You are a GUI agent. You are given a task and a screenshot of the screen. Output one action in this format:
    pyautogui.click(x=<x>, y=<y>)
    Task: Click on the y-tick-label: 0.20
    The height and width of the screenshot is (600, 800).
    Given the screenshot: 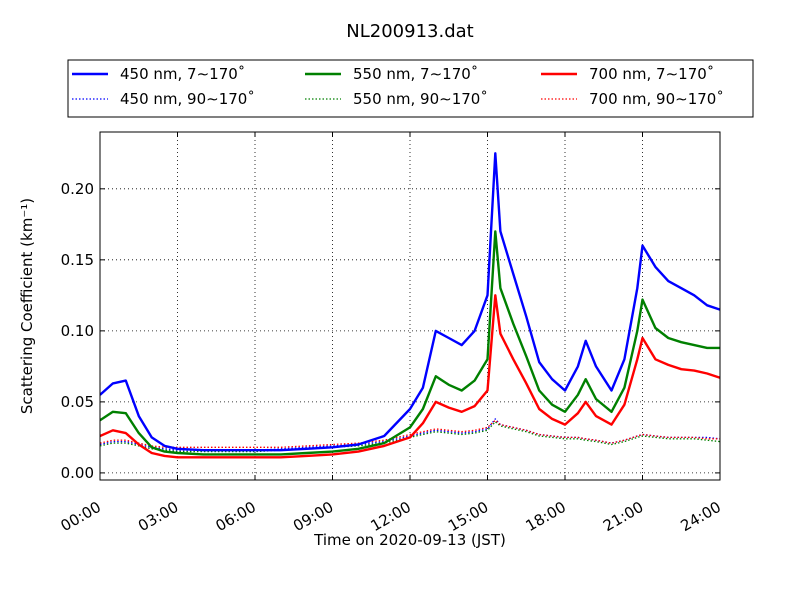 What is the action you would take?
    pyautogui.click(x=77, y=189)
    